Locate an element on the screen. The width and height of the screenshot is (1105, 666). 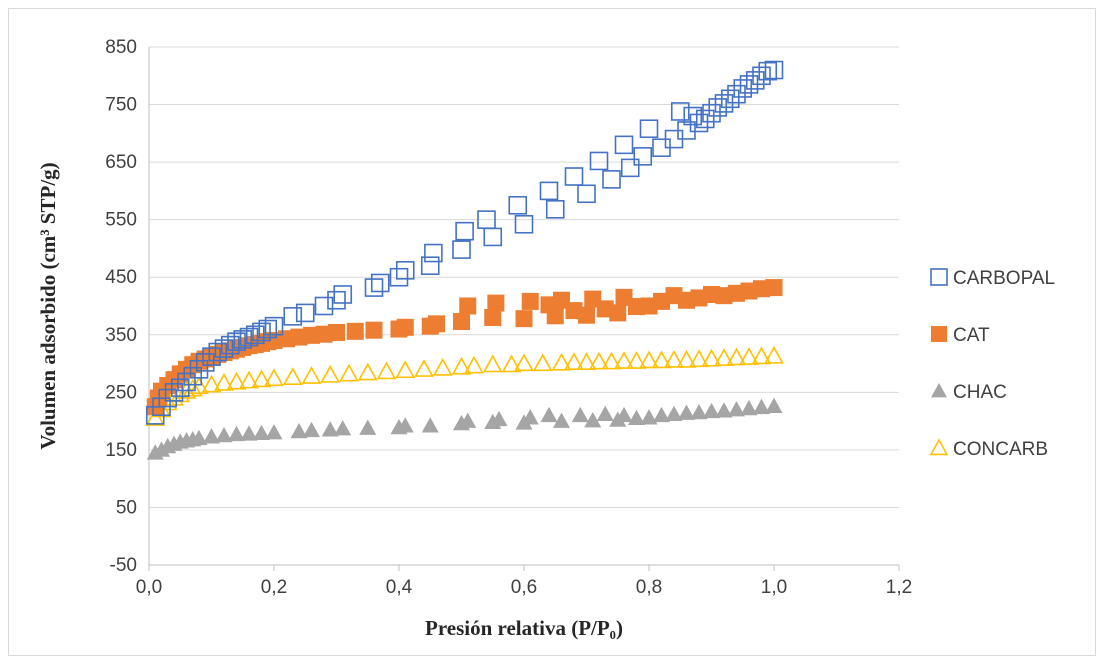
x-axis-title: Presión relativa (P/P₀) is located at coordinates (524, 628).